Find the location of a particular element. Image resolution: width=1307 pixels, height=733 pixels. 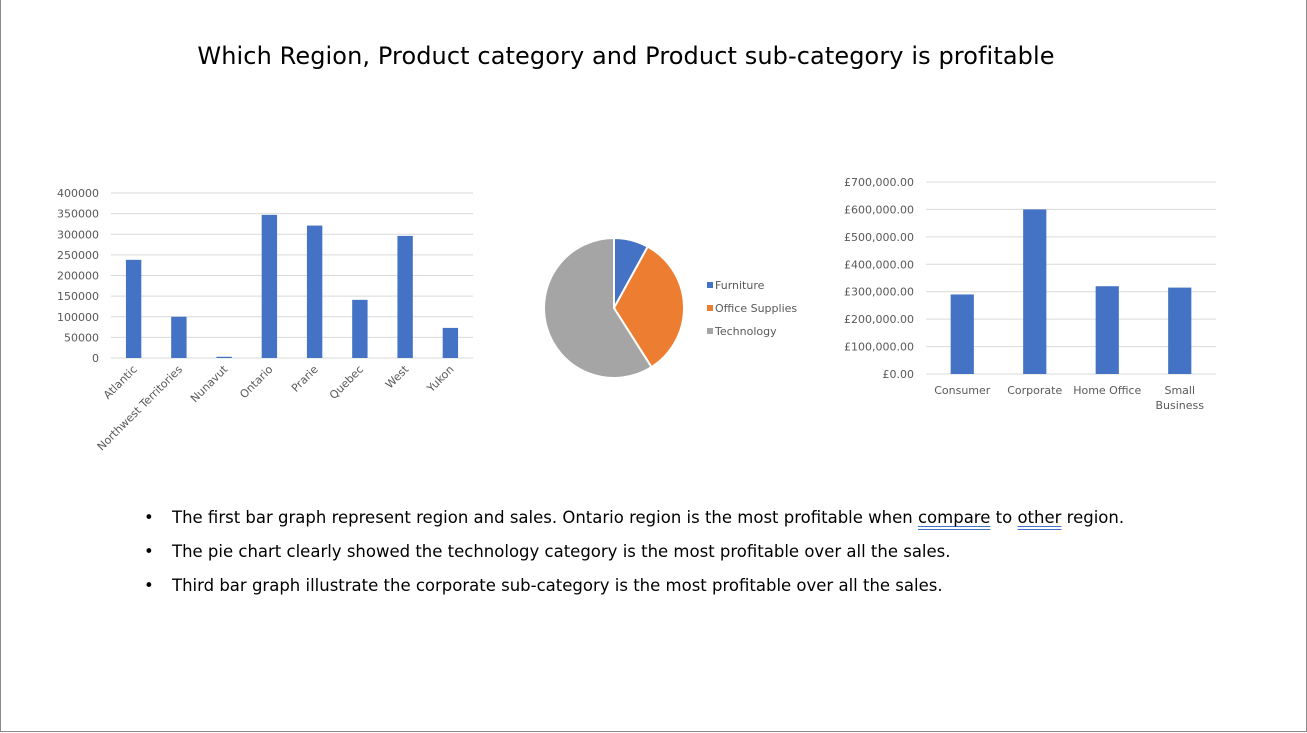

x-tick-label: Yukon is located at coordinates (440, 379).